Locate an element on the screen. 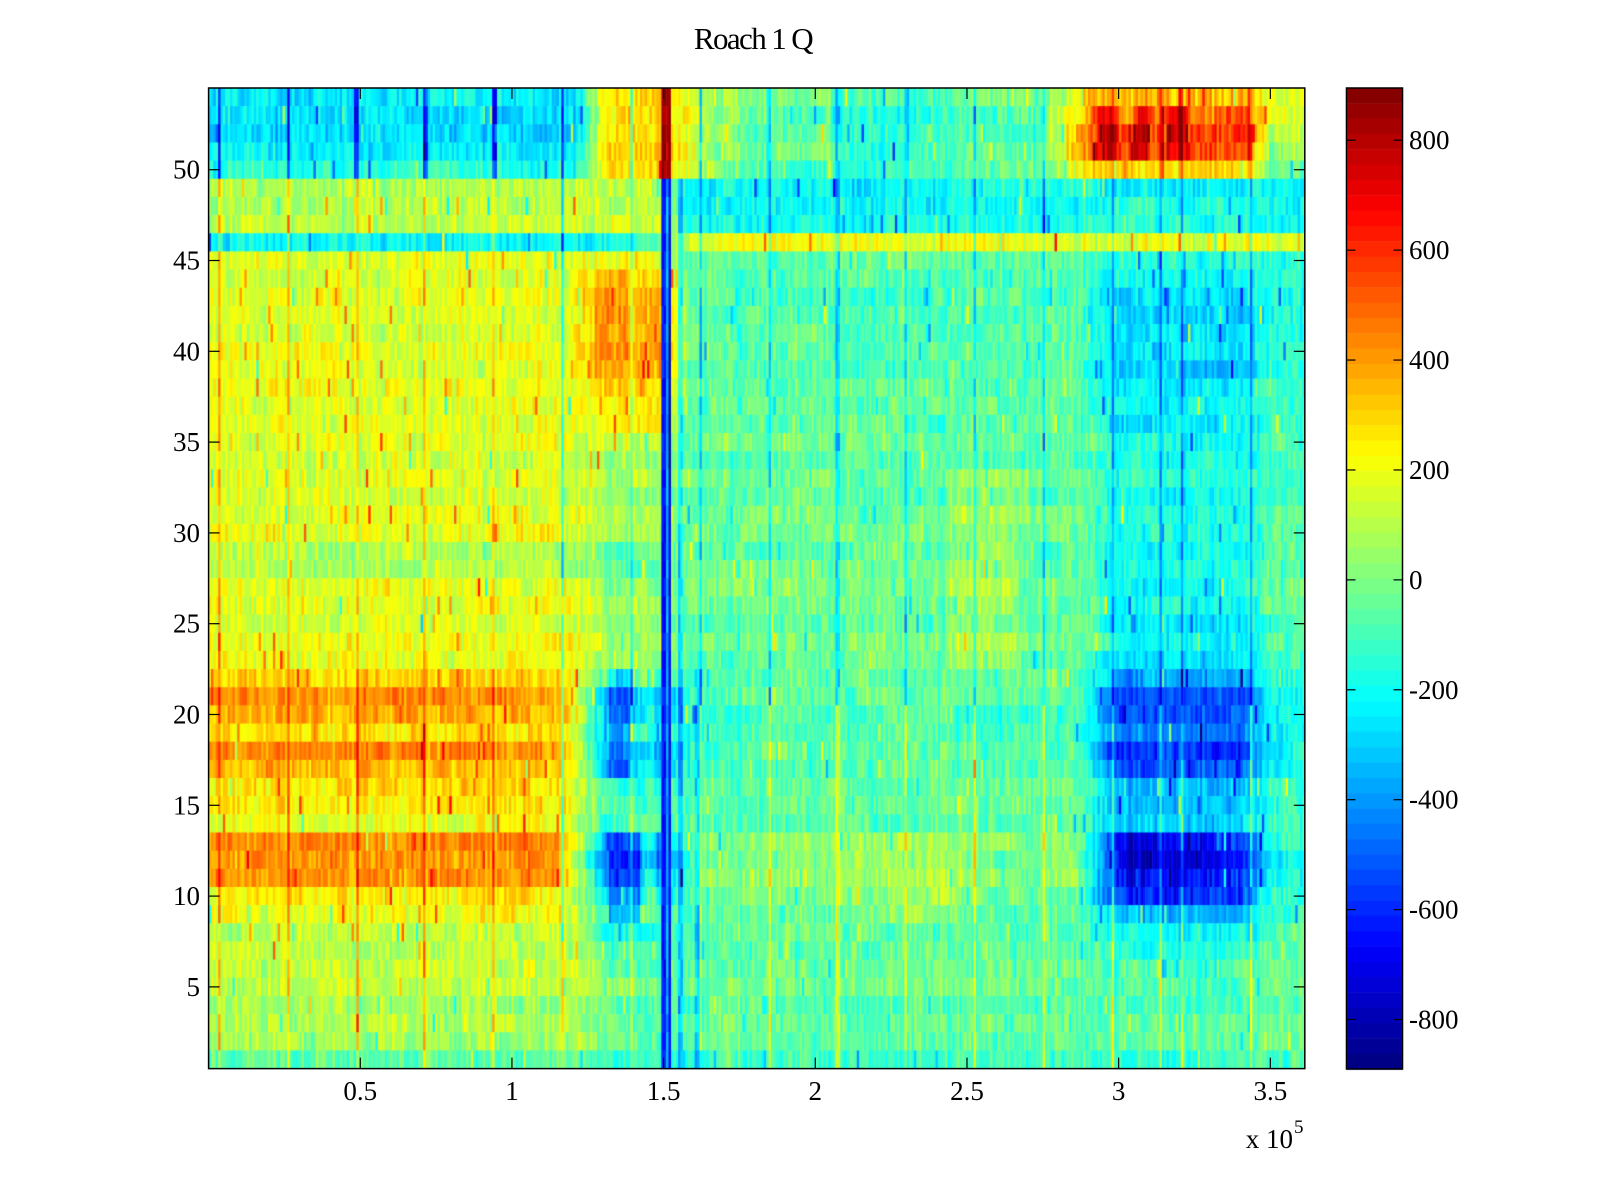  svg-text: 0.5 is located at coordinates (360, 1091).